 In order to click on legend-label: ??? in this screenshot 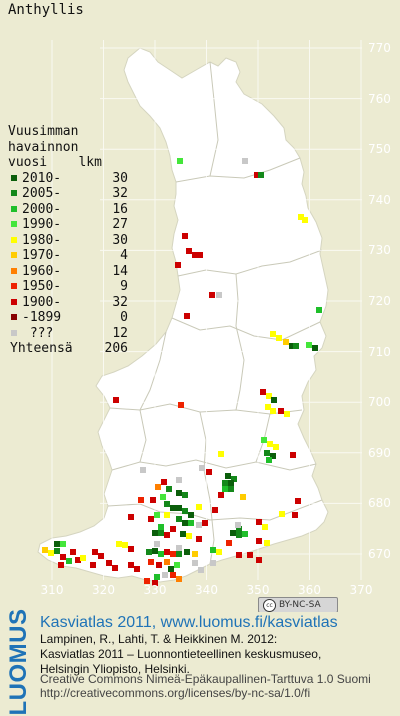, I will do `click(38, 333)`.